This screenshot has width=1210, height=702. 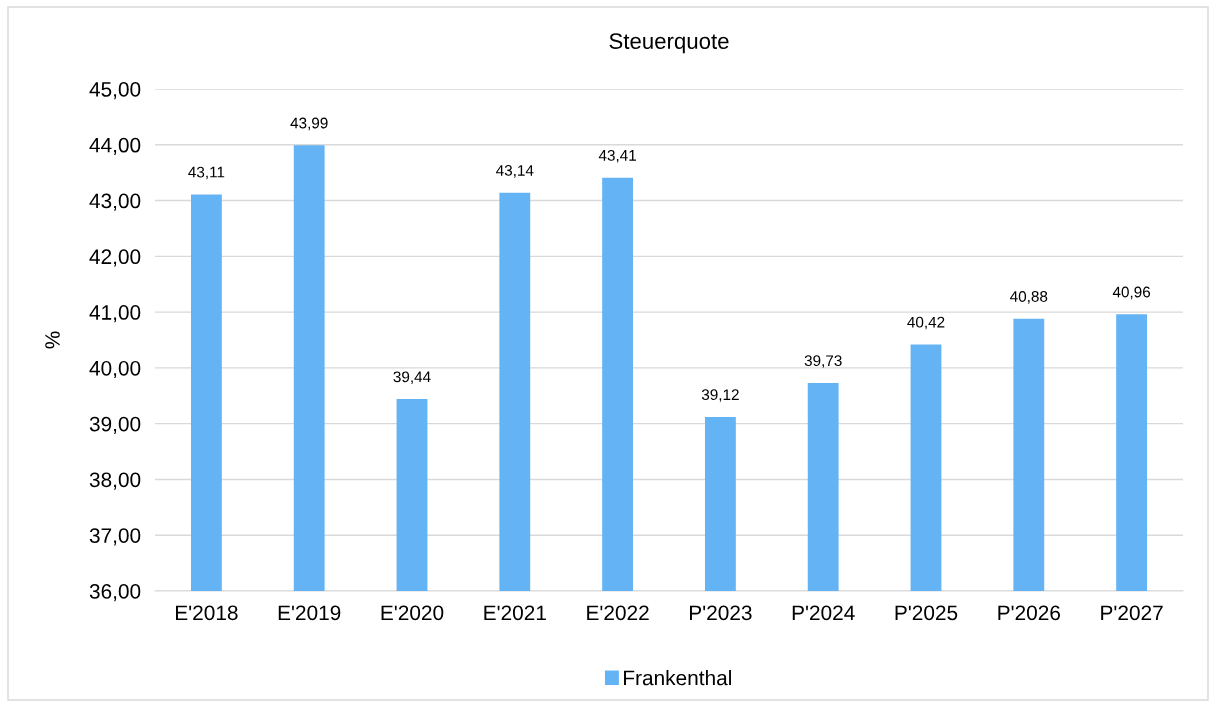 What do you see at coordinates (115, 202) in the screenshot?
I see `y-tick-label: 43,00` at bounding box center [115, 202].